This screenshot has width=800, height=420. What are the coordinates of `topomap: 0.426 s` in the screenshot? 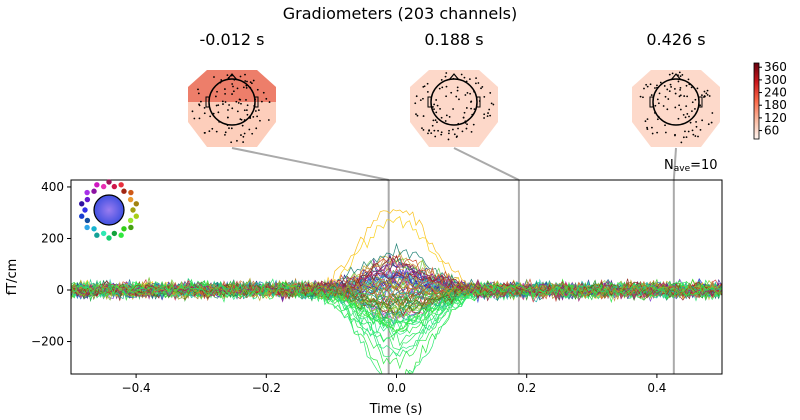 It's located at (676, 202).